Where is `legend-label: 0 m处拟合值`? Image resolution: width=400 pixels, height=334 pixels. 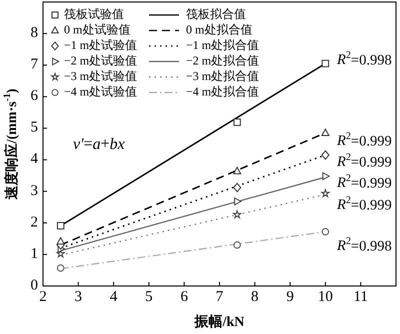
legend-label: 0 m处拟合值 is located at coordinates (219, 29).